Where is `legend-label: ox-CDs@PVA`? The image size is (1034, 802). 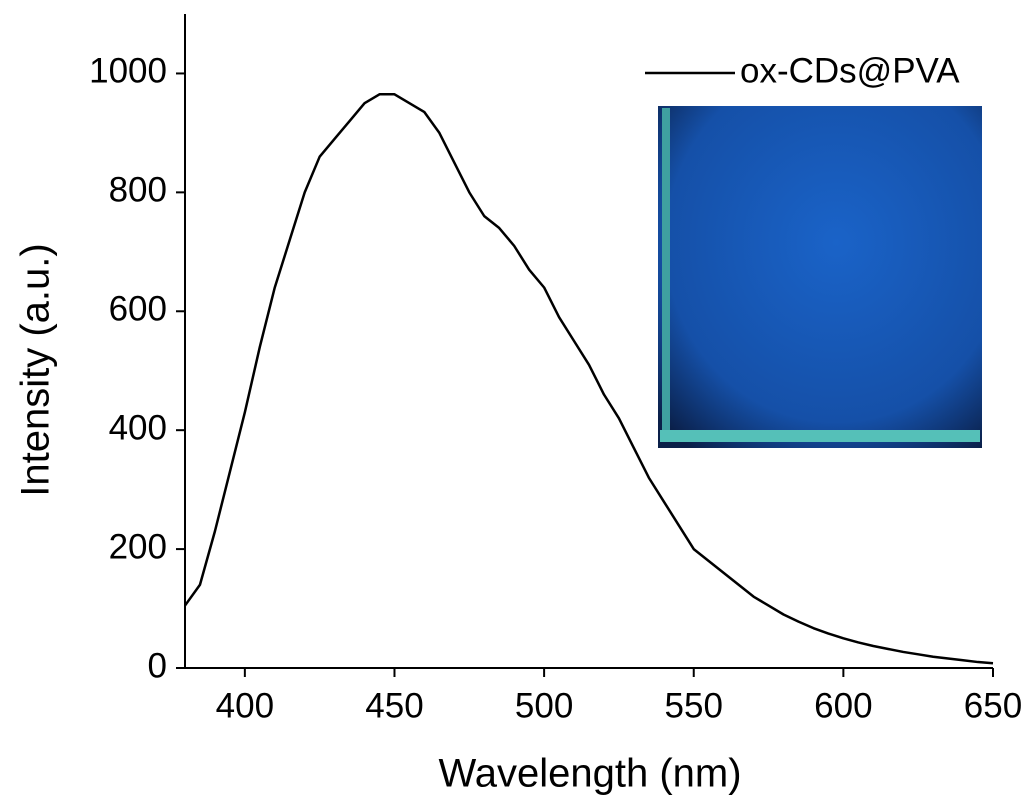 legend-label: ox-CDs@PVA is located at coordinates (850, 70).